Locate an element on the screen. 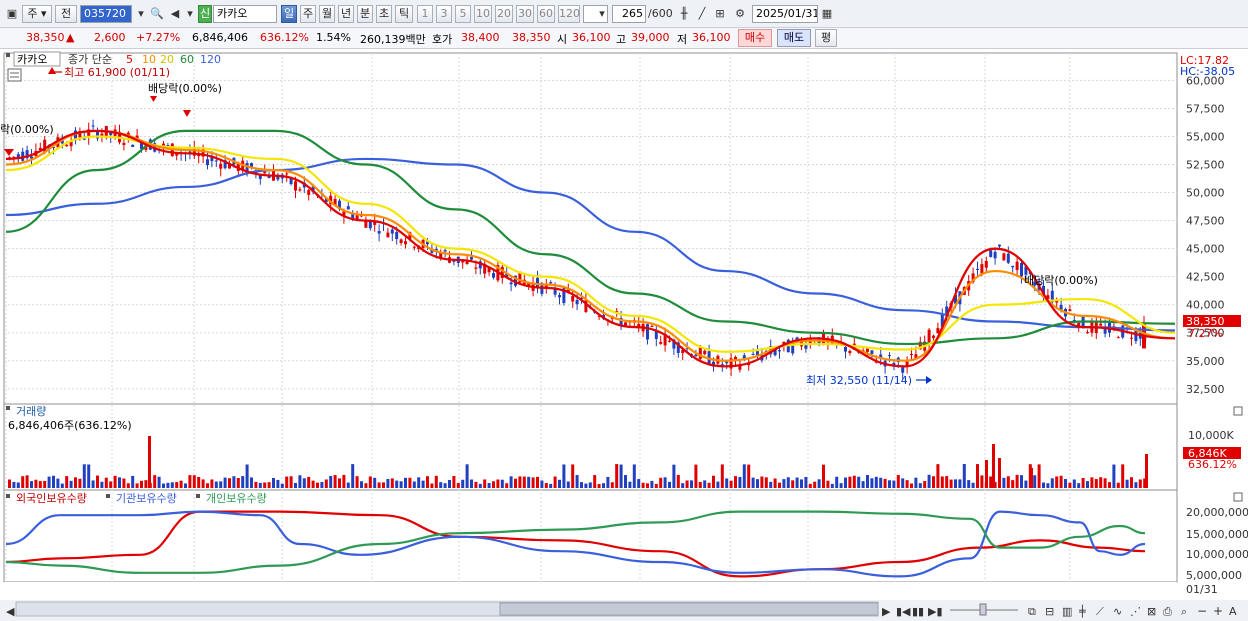  period-second: 초 is located at coordinates (384, 14).